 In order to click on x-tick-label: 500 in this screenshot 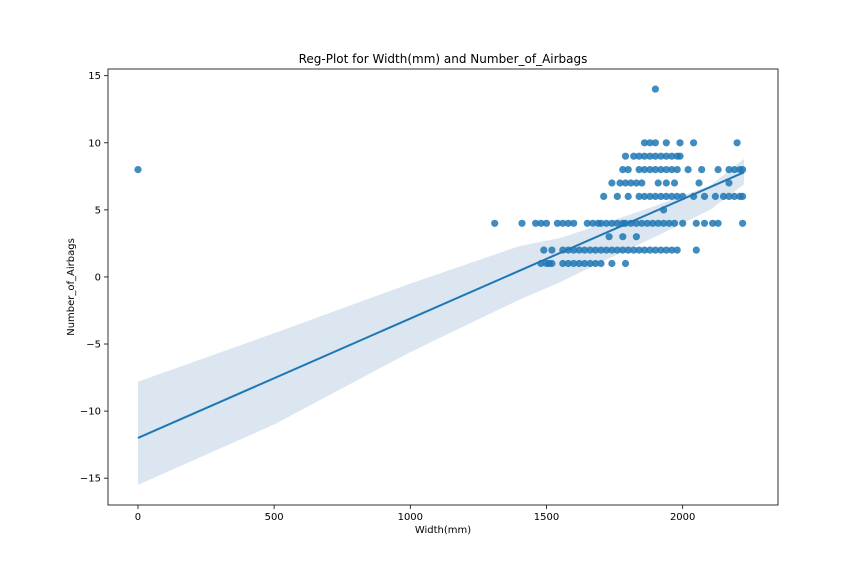, I will do `click(274, 517)`.